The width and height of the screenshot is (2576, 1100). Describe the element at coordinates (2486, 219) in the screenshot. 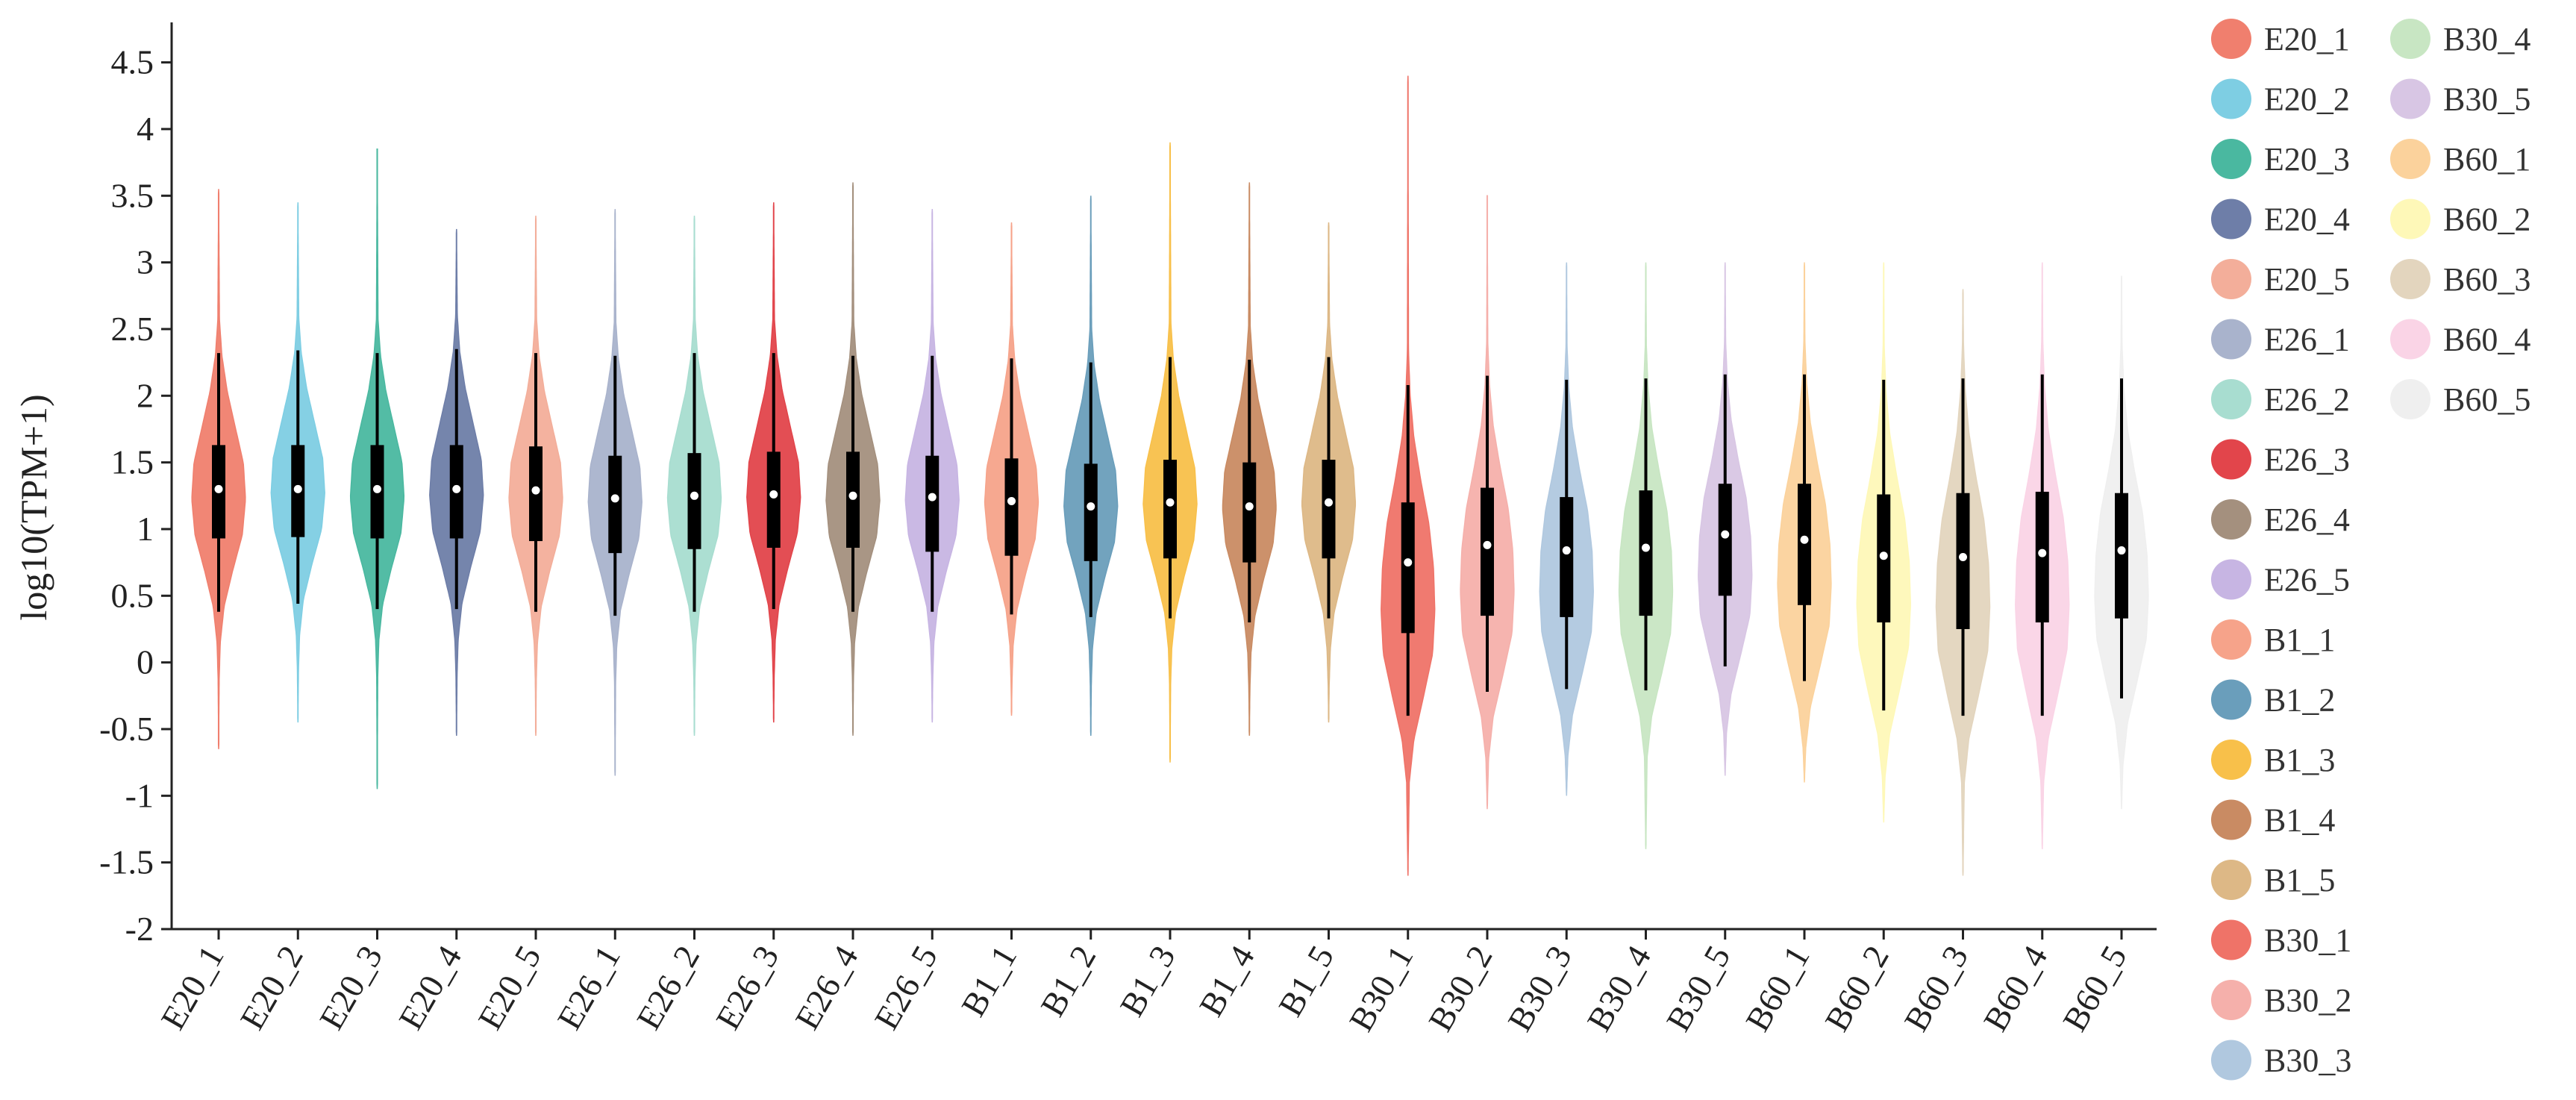

I see `legend-label: B60_2` at that location.